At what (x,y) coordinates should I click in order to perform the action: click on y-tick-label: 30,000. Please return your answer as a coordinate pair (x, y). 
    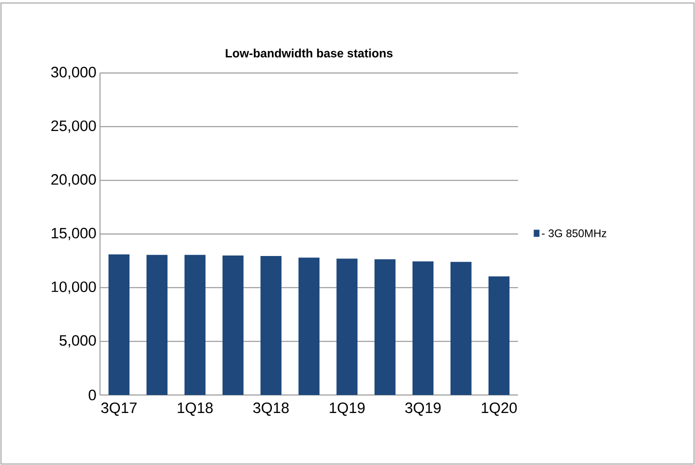
    Looking at the image, I should click on (73, 73).